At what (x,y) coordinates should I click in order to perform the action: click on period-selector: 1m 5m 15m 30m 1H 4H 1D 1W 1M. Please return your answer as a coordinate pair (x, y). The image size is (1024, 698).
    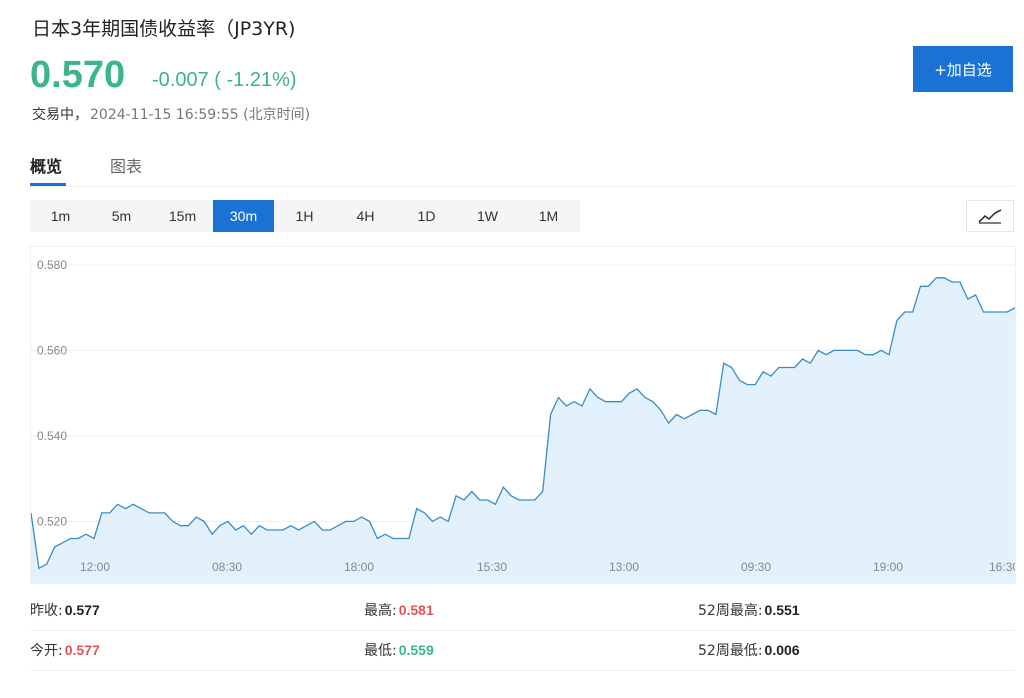
    Looking at the image, I should click on (305, 216).